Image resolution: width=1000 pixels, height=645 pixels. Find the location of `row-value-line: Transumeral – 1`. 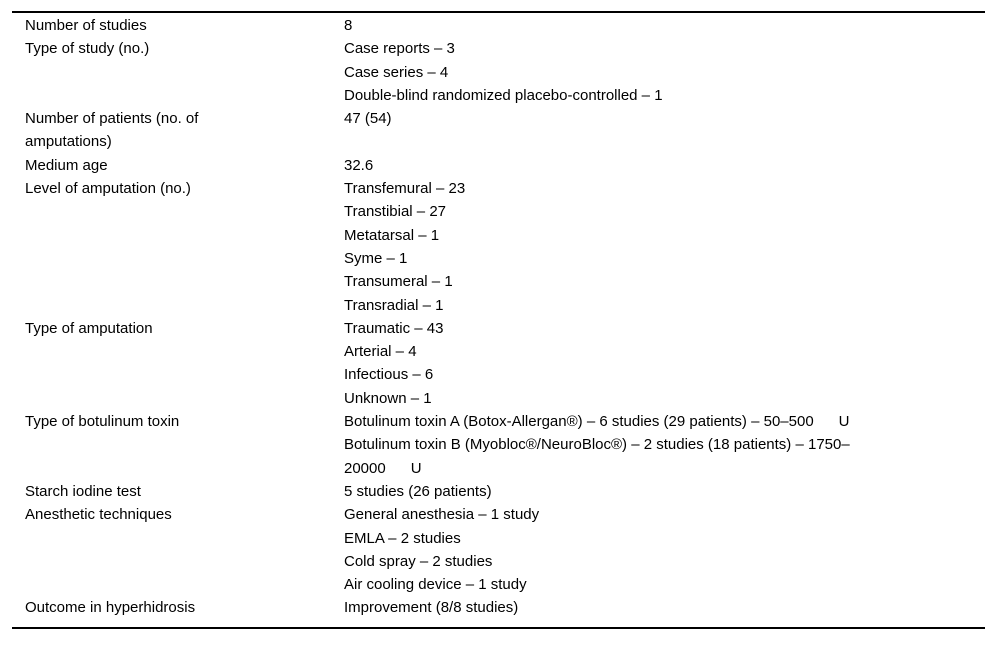

row-value-line: Transumeral – 1 is located at coordinates (398, 282).